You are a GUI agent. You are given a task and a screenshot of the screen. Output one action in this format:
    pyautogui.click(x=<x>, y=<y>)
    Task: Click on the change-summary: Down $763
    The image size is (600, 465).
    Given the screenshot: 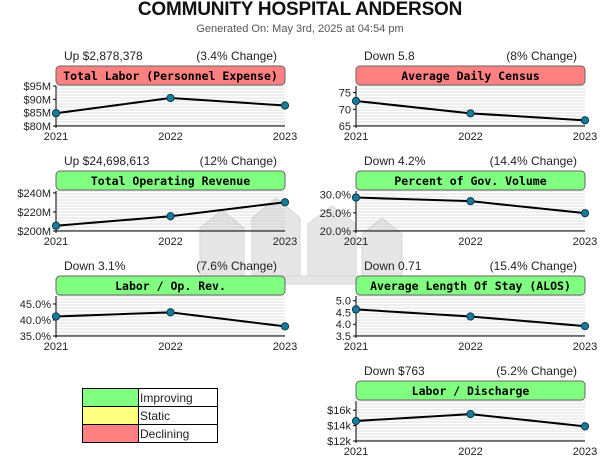 What is the action you would take?
    pyautogui.click(x=394, y=371)
    